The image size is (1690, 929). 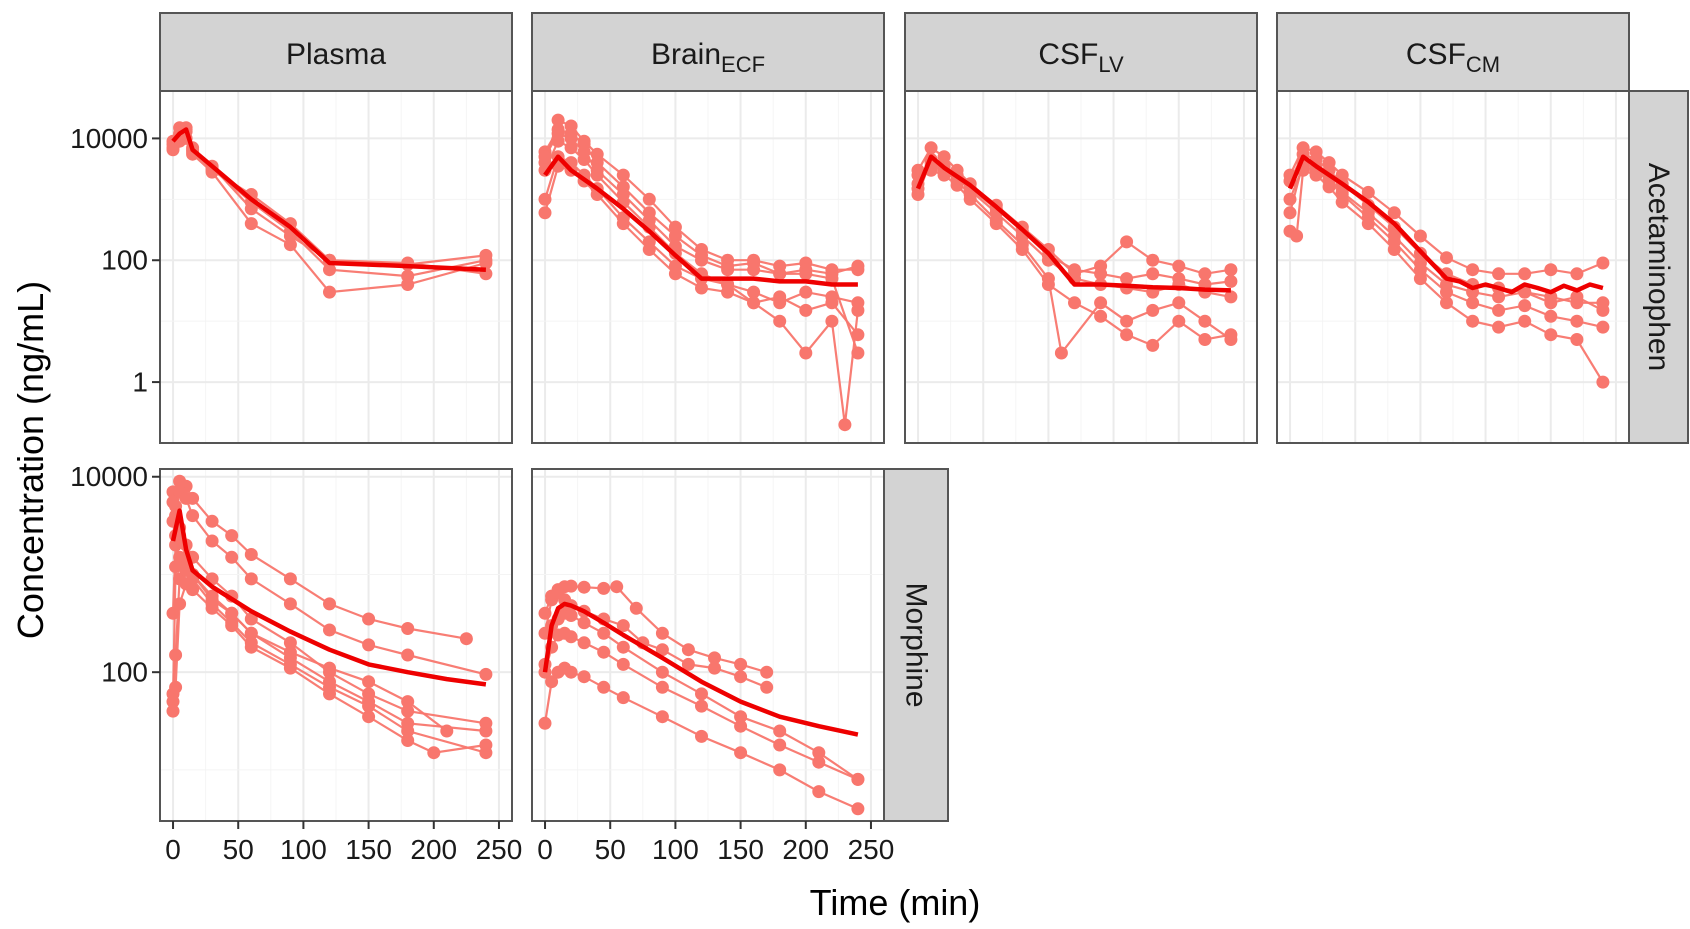 What do you see at coordinates (708, 52) in the screenshot?
I see `column-strip: BrainECF` at bounding box center [708, 52].